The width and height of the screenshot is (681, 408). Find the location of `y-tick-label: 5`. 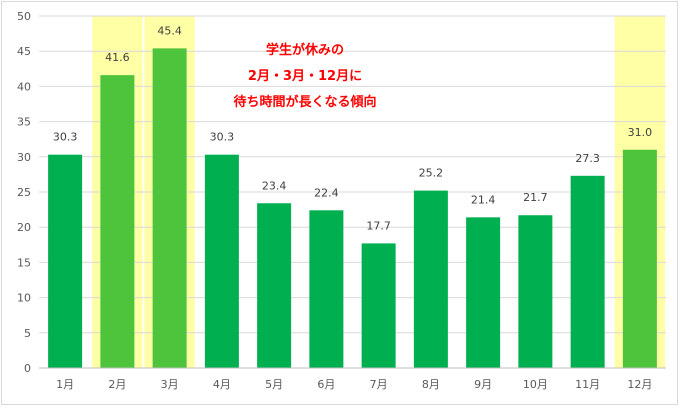

y-tick-label: 5 is located at coordinates (27, 333).